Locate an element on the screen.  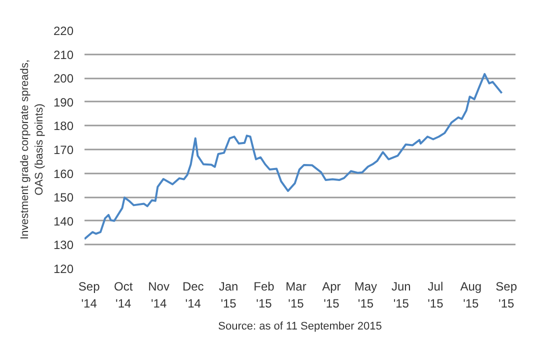
x-tick-label: Nov '14 is located at coordinates (159, 295).